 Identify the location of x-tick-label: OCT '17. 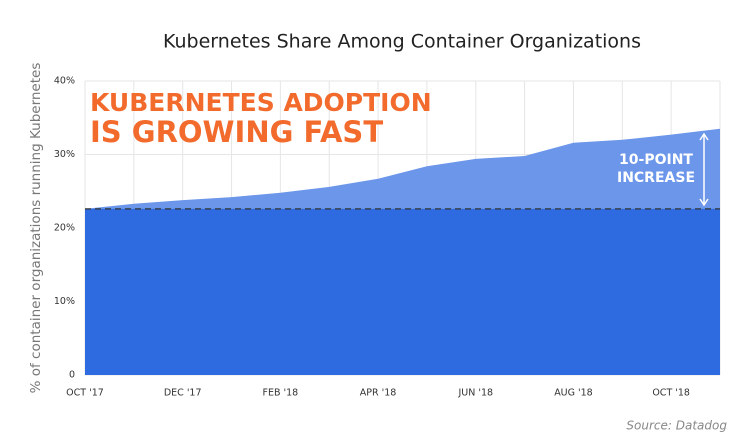
(85, 393).